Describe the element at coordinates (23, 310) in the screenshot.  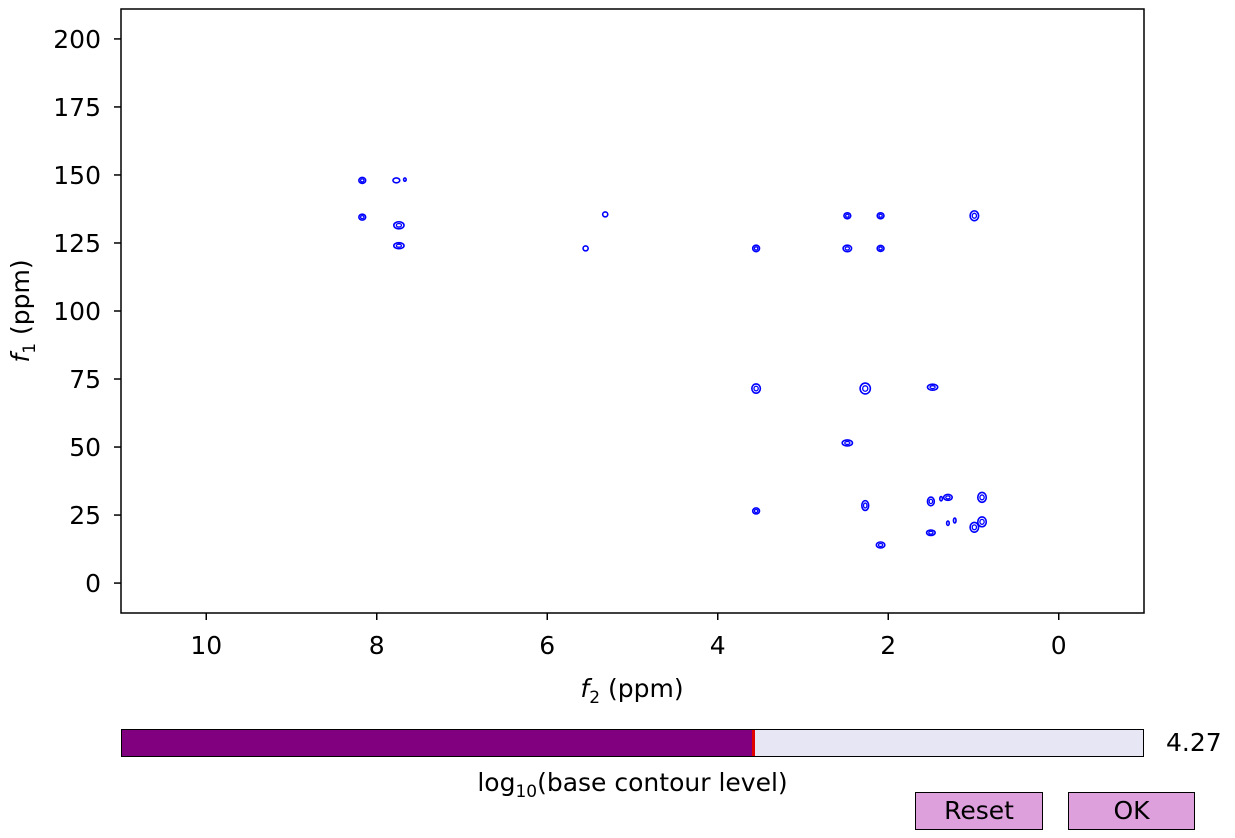
I see `y-axis-label: f1 (ppm)` at that location.